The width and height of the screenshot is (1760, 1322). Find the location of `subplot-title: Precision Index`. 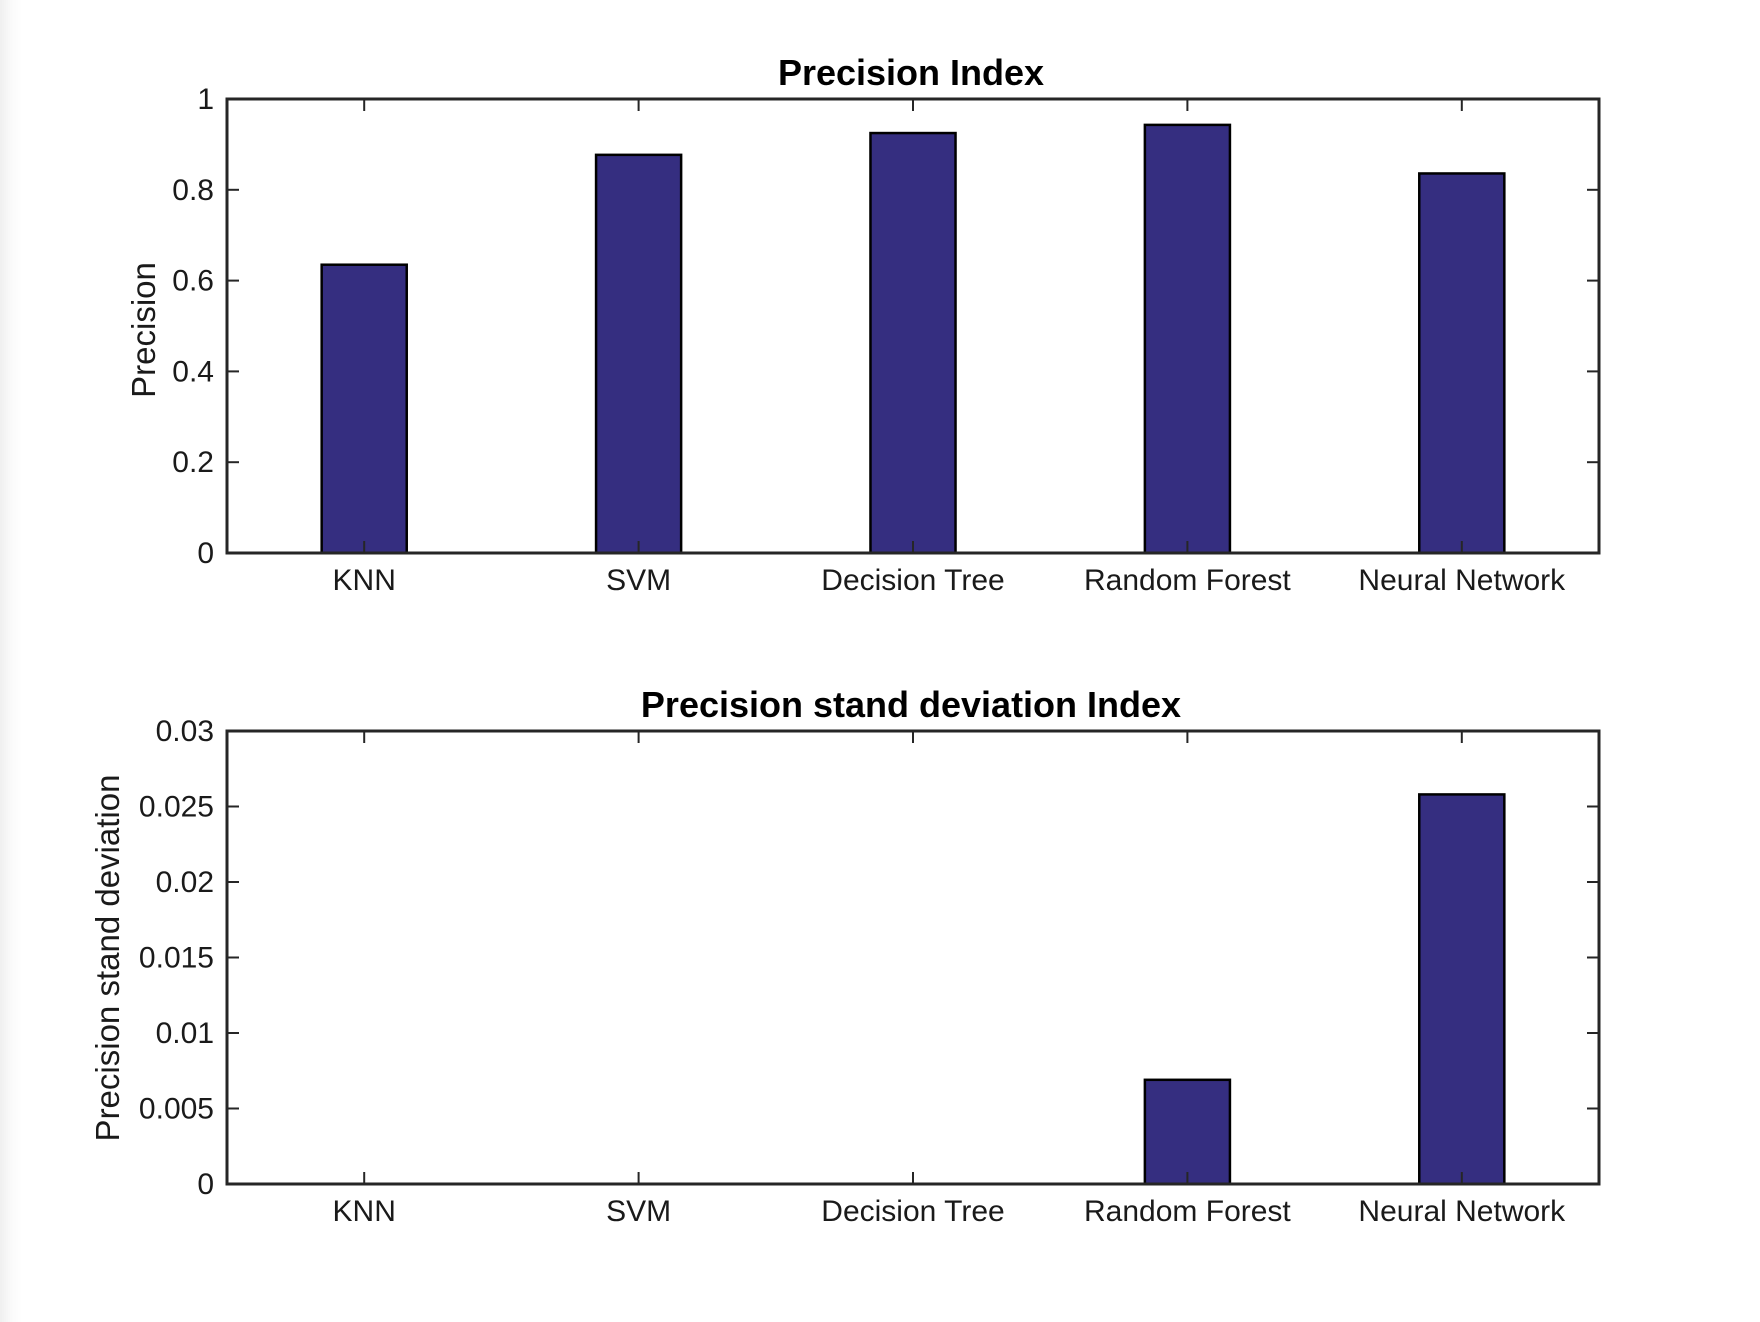

subplot-title: Precision Index is located at coordinates (911, 72).